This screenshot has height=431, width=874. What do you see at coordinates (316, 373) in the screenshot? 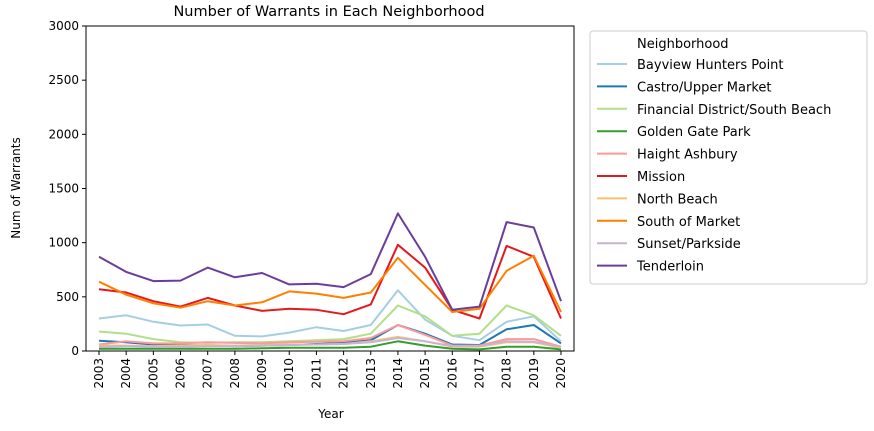
I see `x-tick-label: 2011` at bounding box center [316, 373].